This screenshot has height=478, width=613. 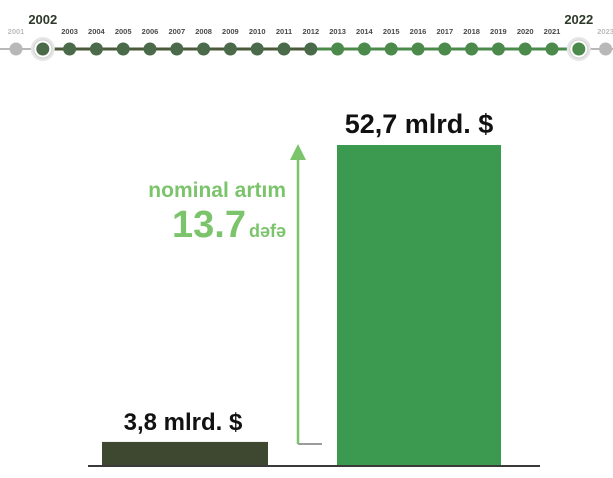 What do you see at coordinates (43, 49) in the screenshot?
I see `timeline-dot-2002` at bounding box center [43, 49].